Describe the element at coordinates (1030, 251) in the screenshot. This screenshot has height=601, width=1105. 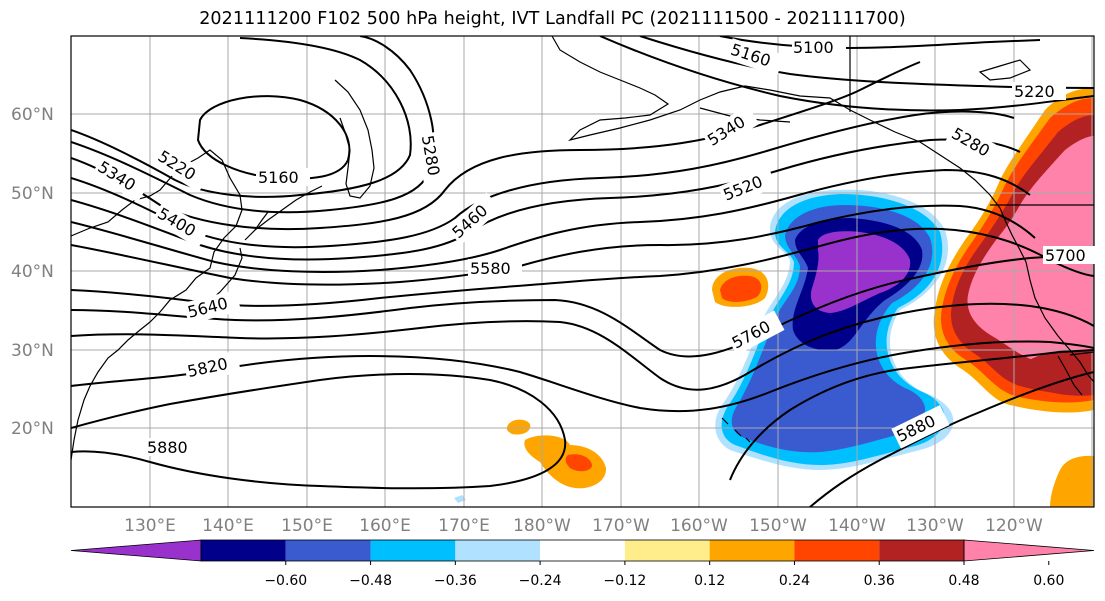
I see `ivt-positive-pink` at that location.